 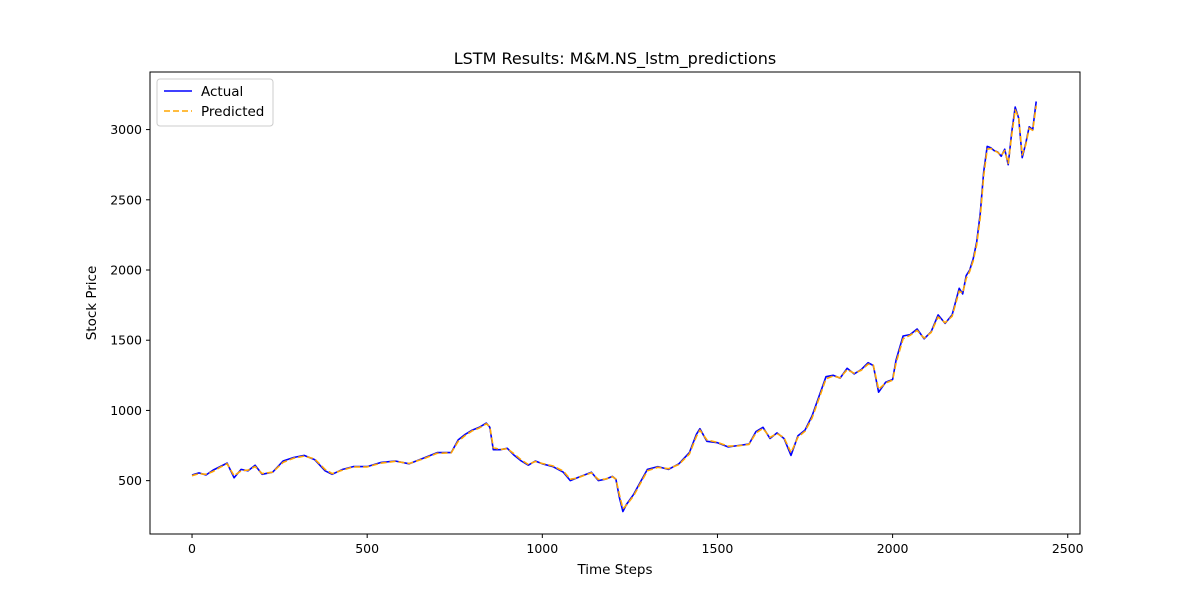 I want to click on x-tick-label: 1500, so click(x=718, y=548).